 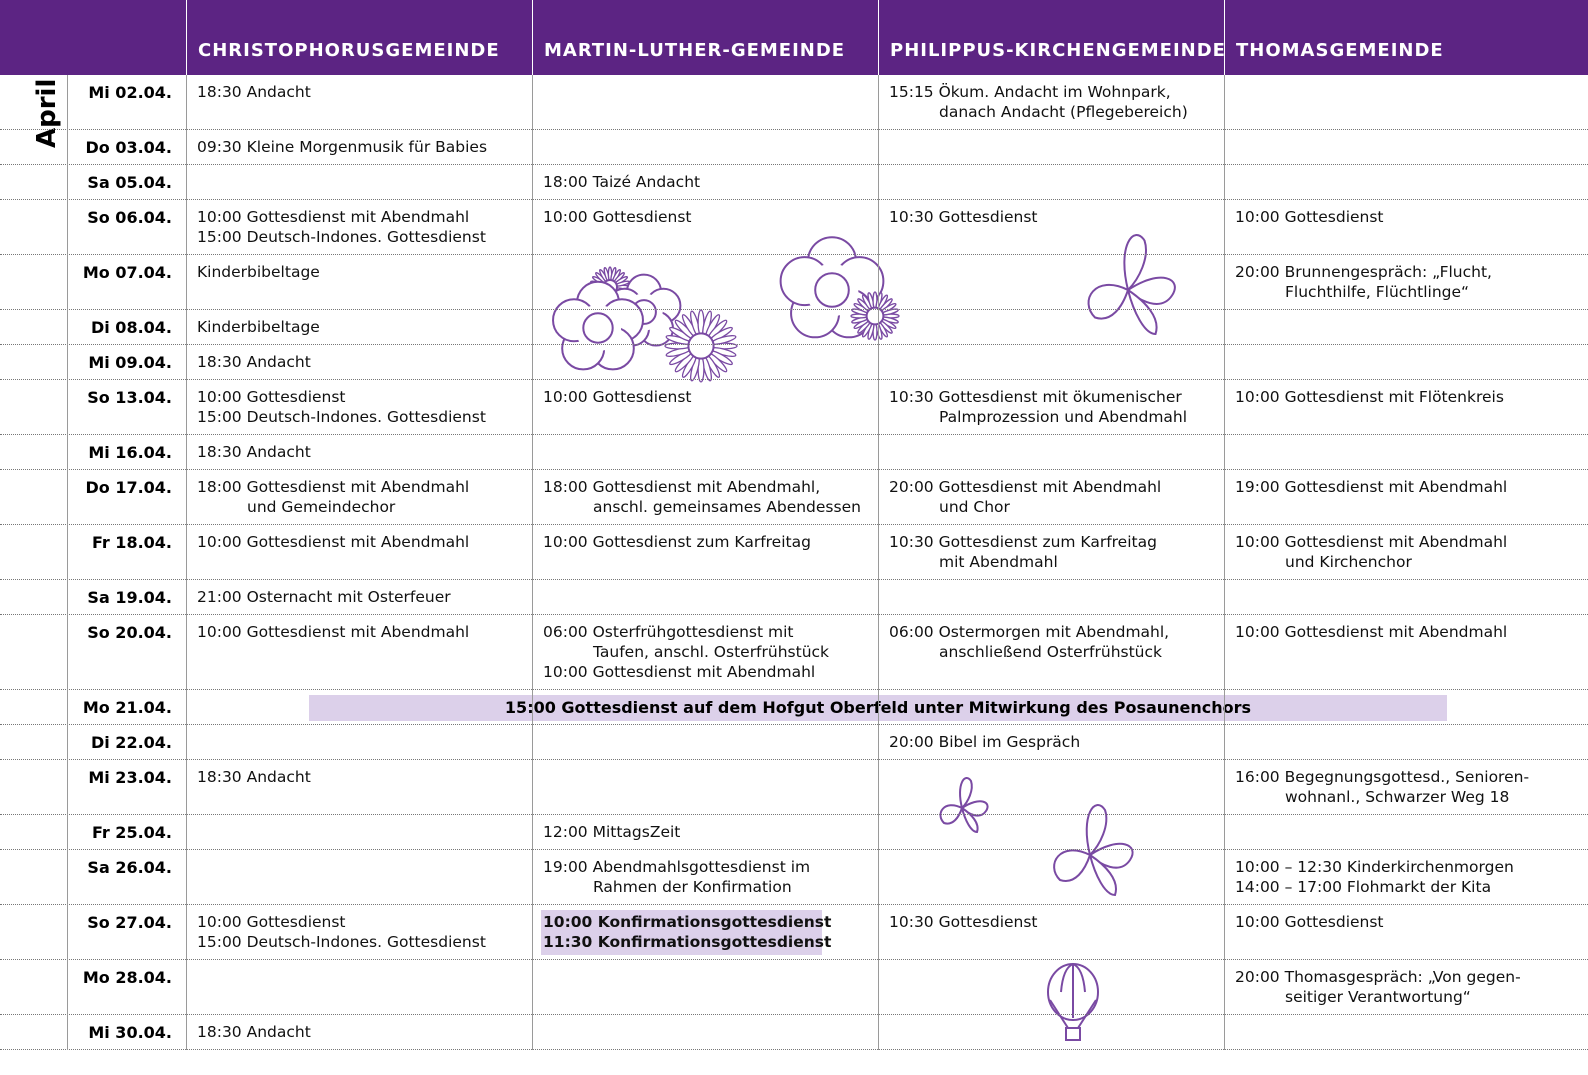 I want to click on event-text: 16:00 Begegnungsgottesd., Senioren-, so click(x=1382, y=777).